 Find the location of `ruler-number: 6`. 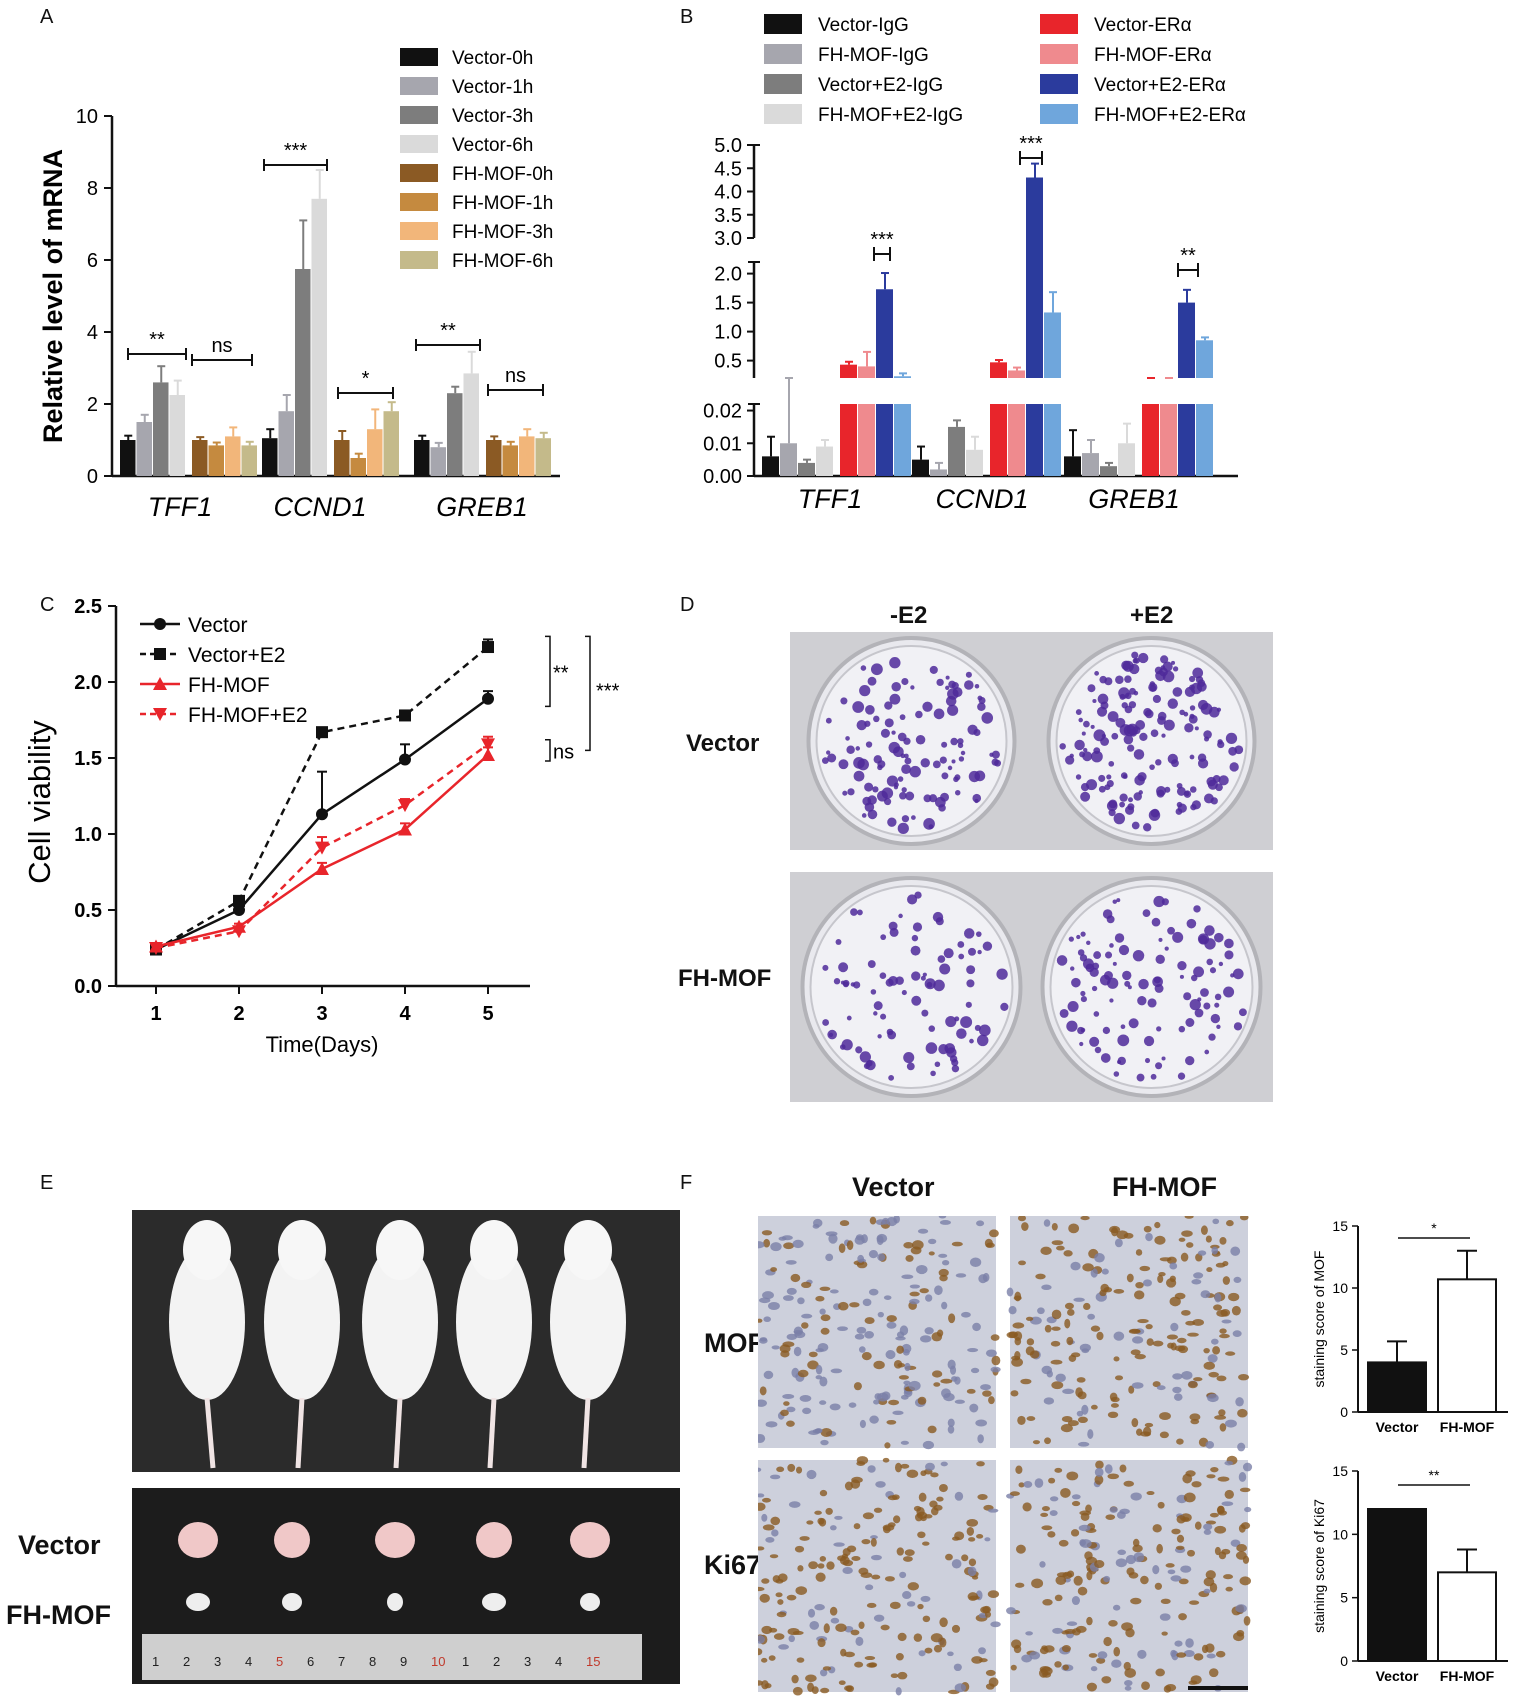

ruler-number: 6 is located at coordinates (310, 1661).